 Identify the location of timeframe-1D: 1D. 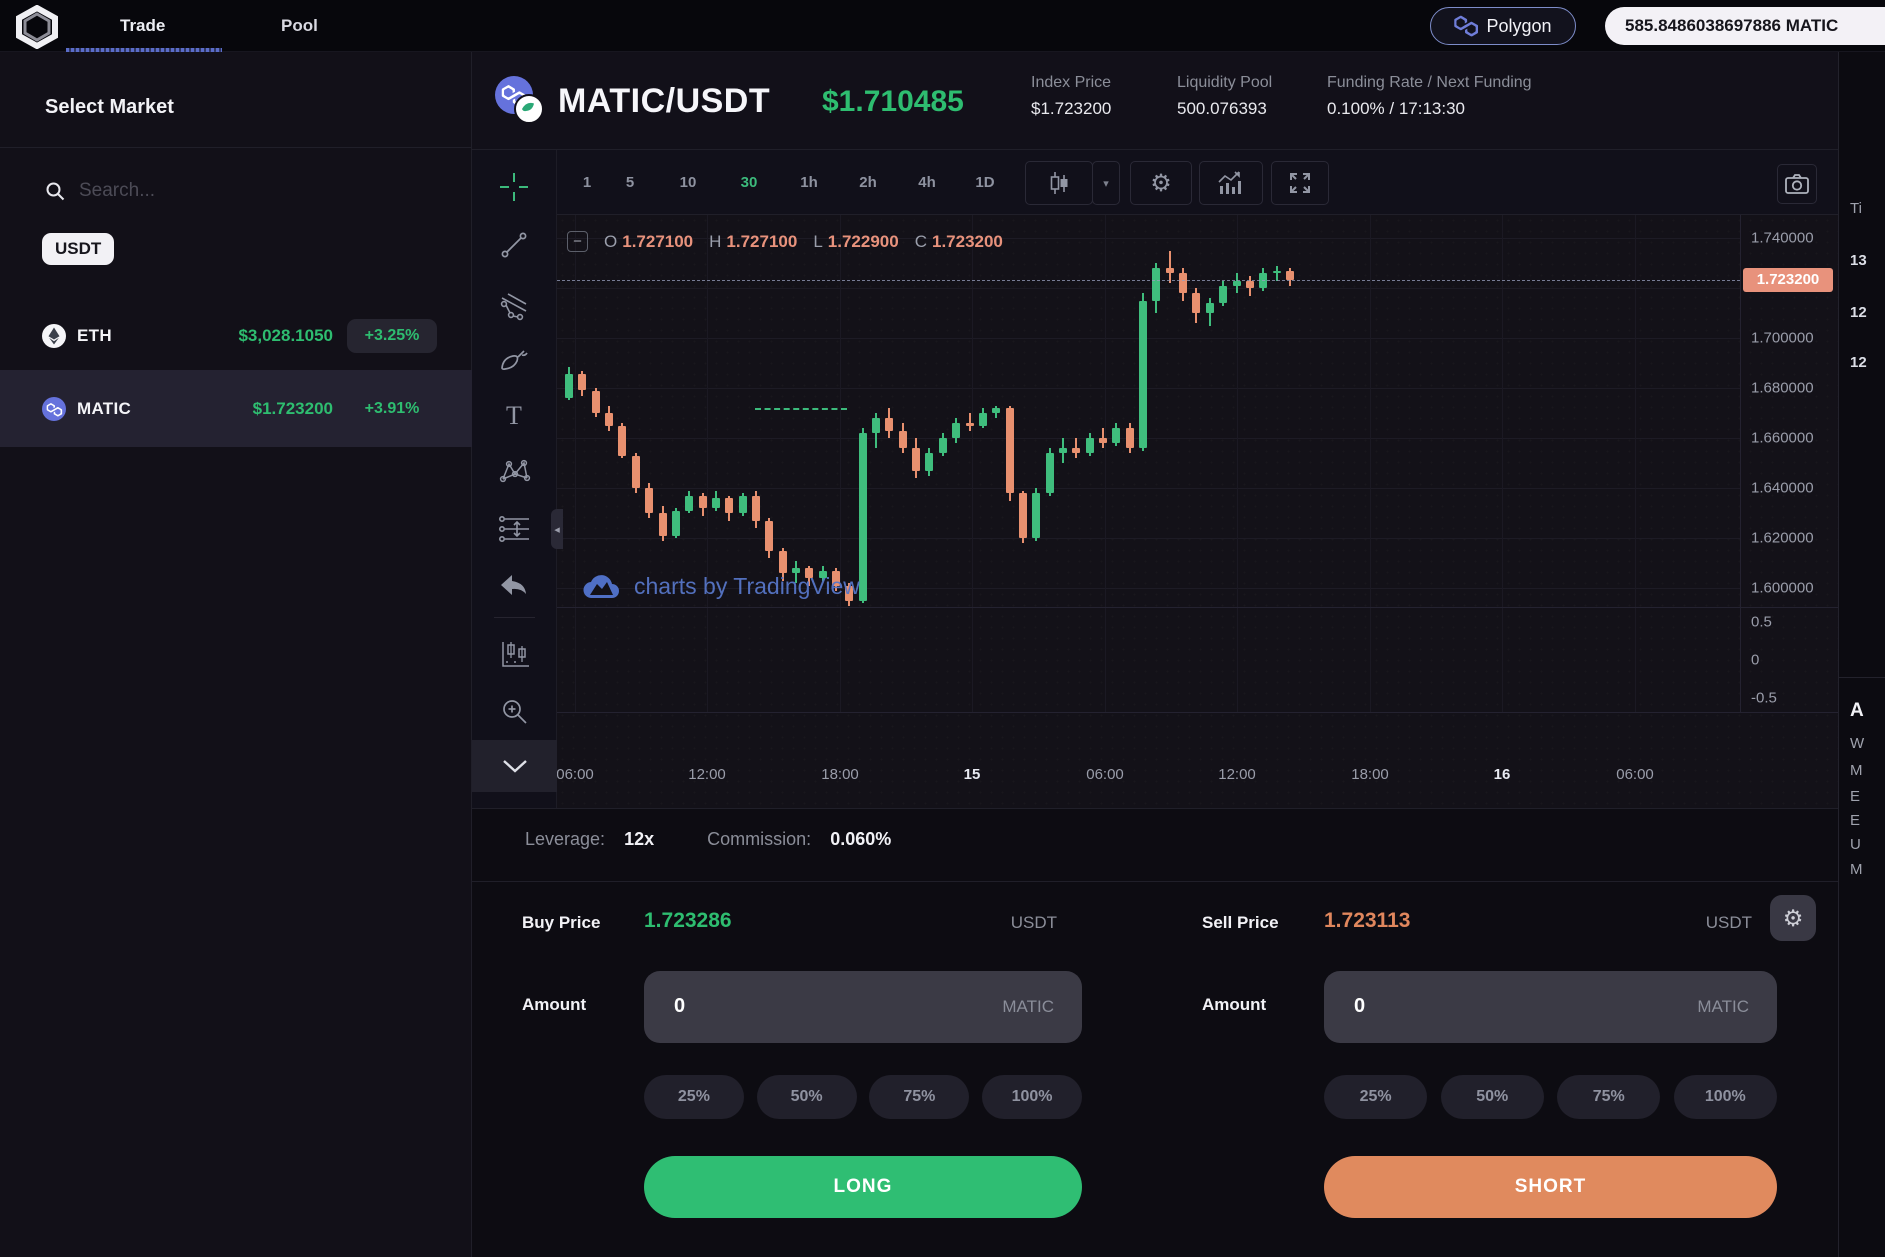
(985, 182).